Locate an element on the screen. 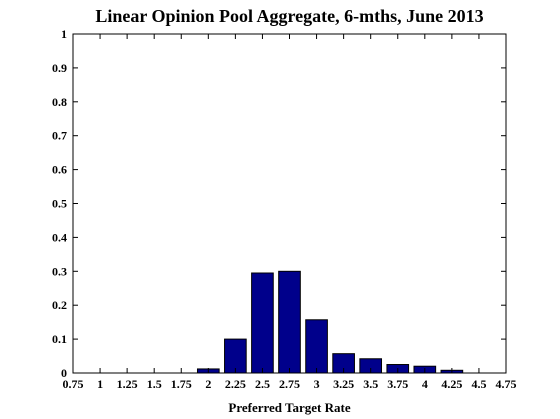 This screenshot has width=560, height=419. y-tick-label: 0.4 is located at coordinates (59, 237).